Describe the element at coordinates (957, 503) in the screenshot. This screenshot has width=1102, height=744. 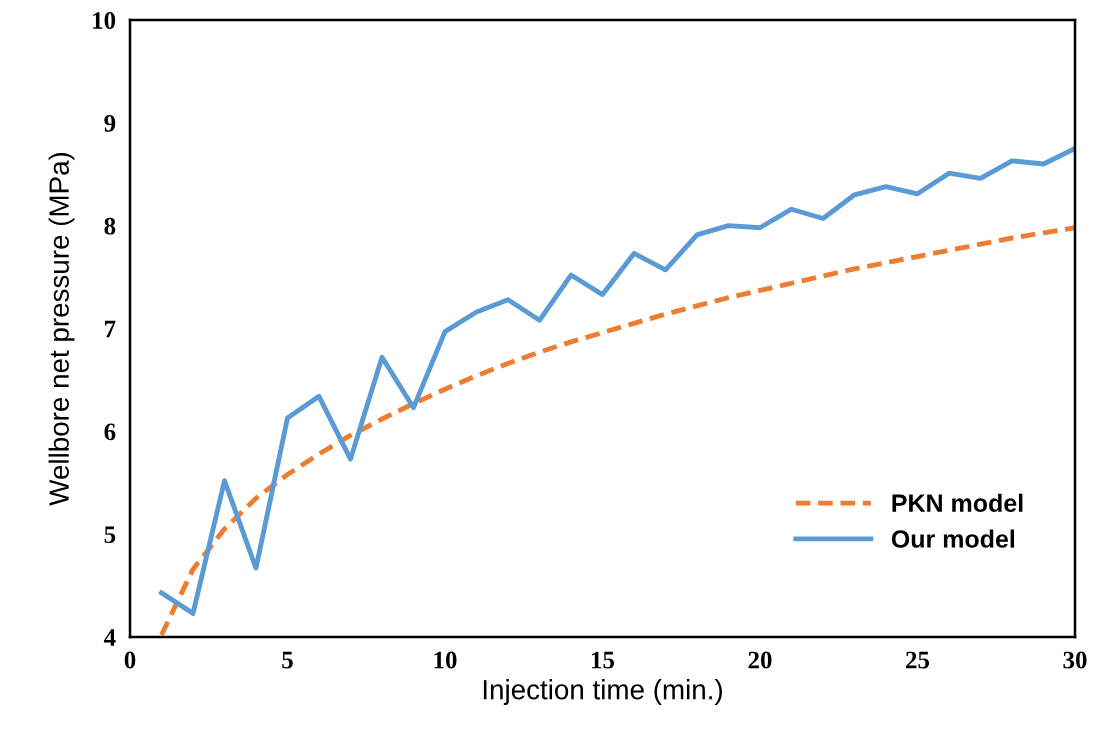
I see `legend-label: PKN model` at that location.